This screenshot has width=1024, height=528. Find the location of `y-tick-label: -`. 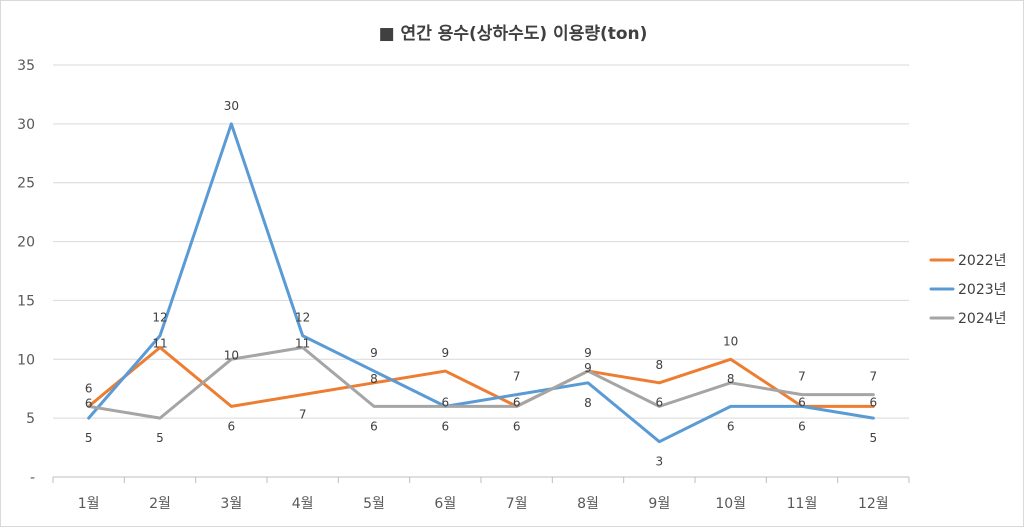

y-tick-label: - is located at coordinates (32, 478).